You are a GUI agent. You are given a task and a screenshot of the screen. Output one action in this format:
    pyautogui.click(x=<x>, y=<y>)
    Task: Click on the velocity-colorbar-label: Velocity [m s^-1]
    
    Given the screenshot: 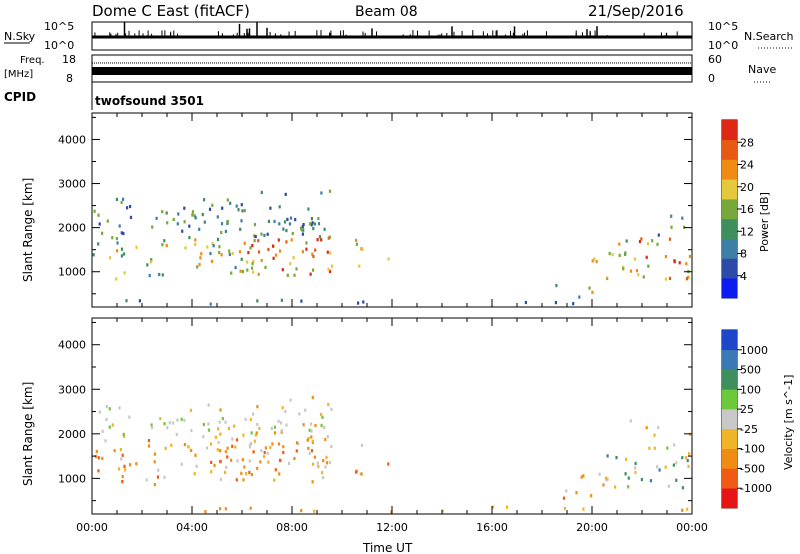 What is the action you would take?
    pyautogui.click(x=788, y=422)
    